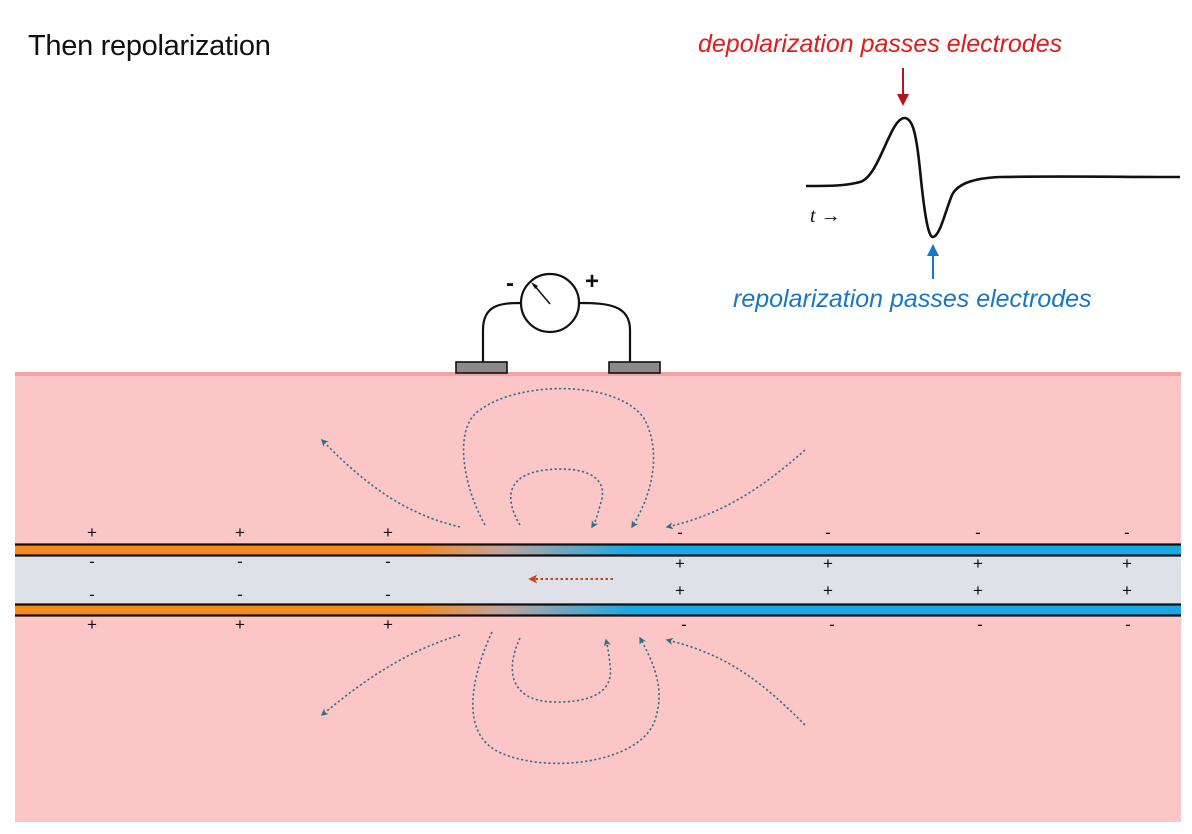 The width and height of the screenshot is (1192, 834). I want to click on lead-wire-right, so click(605, 332).